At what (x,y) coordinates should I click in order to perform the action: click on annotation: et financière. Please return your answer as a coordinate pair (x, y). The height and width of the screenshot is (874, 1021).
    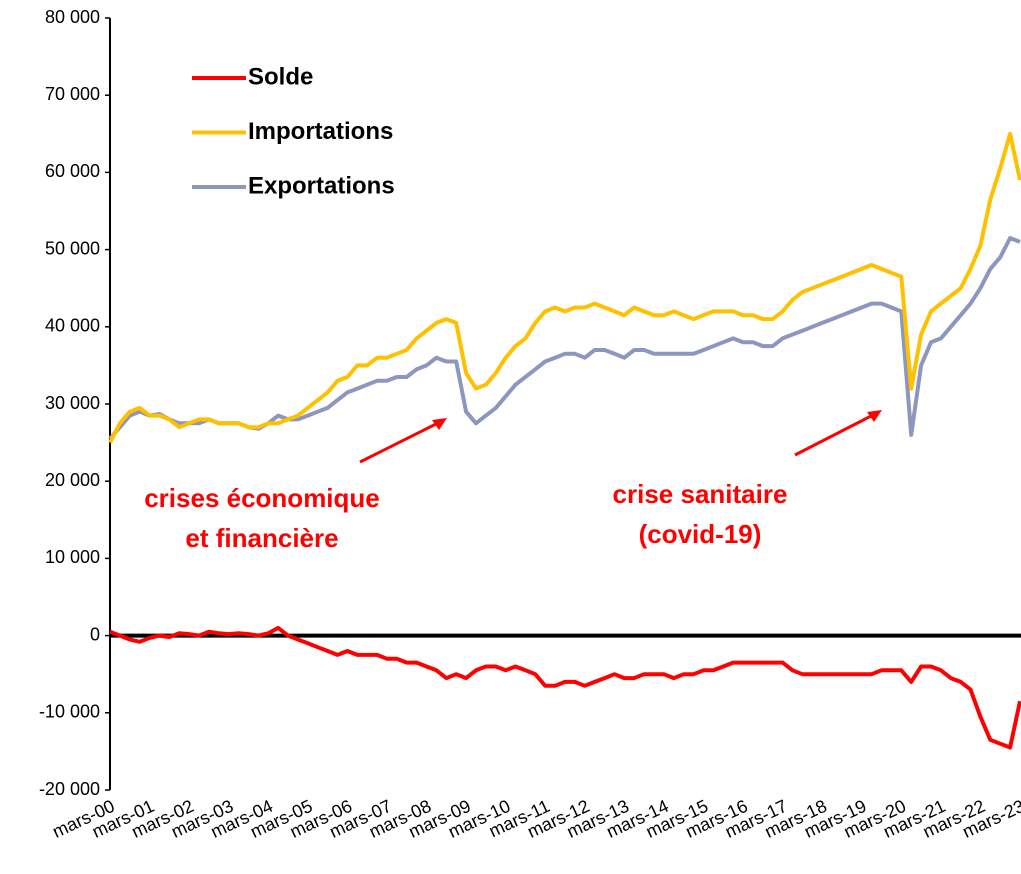
    Looking at the image, I should click on (261, 538).